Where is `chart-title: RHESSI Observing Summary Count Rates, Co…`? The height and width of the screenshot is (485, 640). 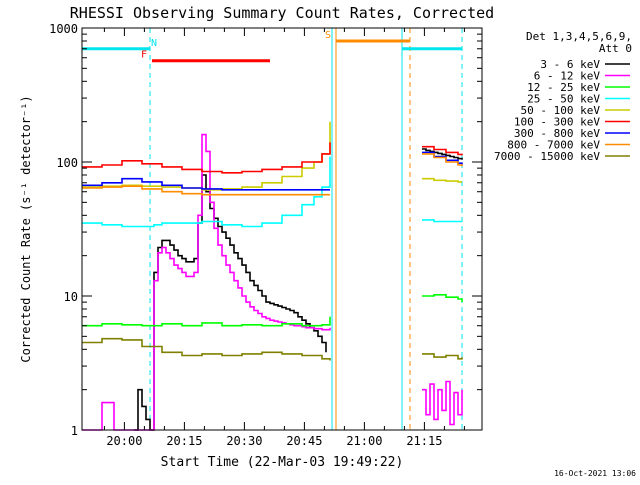
chart-title: RHESSI Observing Summary Count Rates, Co… is located at coordinates (282, 13).